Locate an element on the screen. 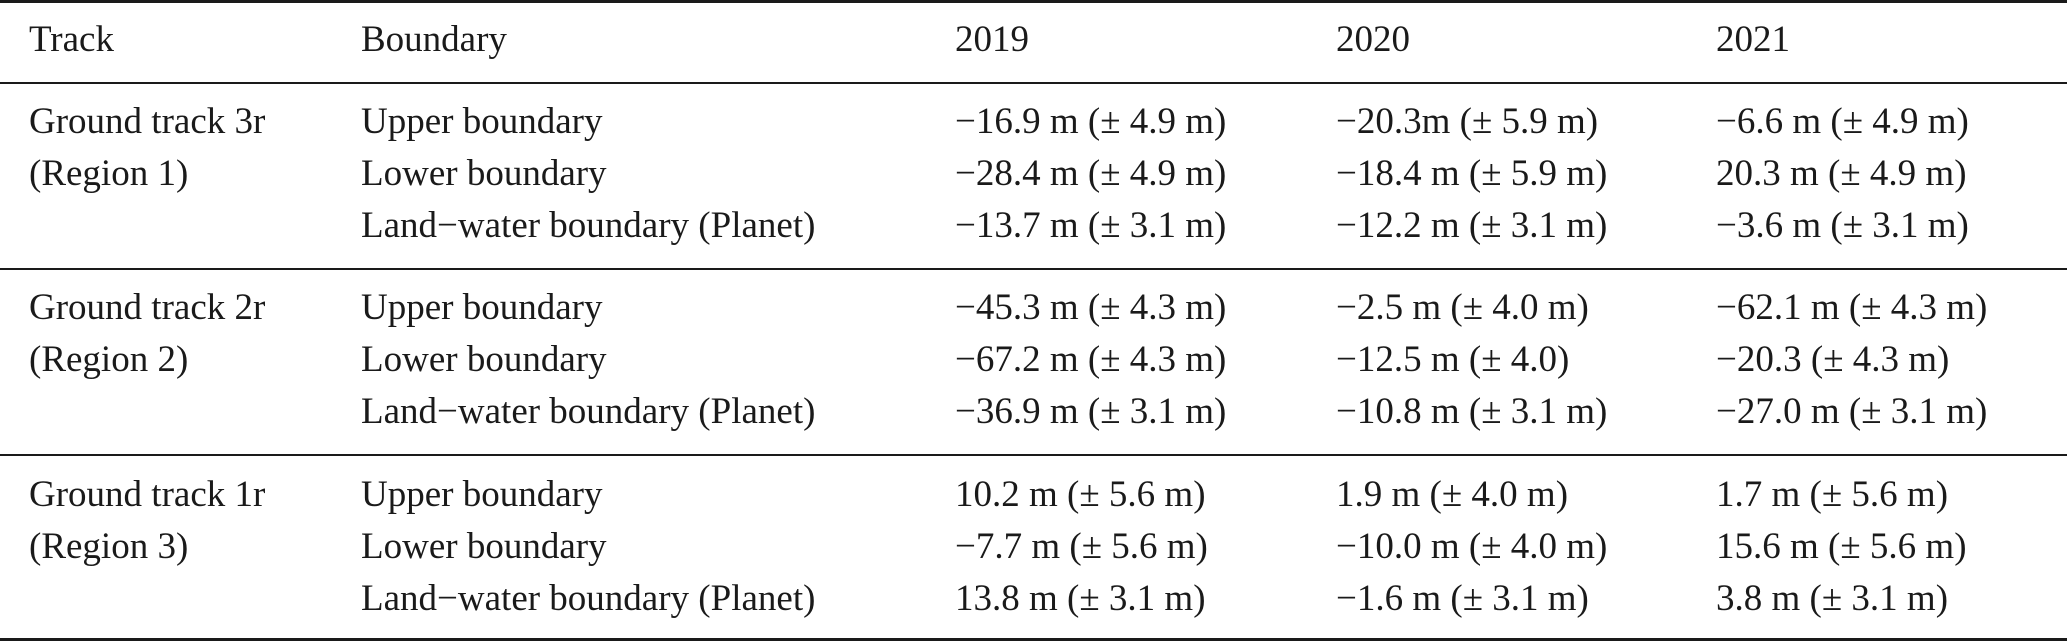 The height and width of the screenshot is (643, 2067). value-2019: −16.9 m (± 4.9 m) is located at coordinates (1091, 121).